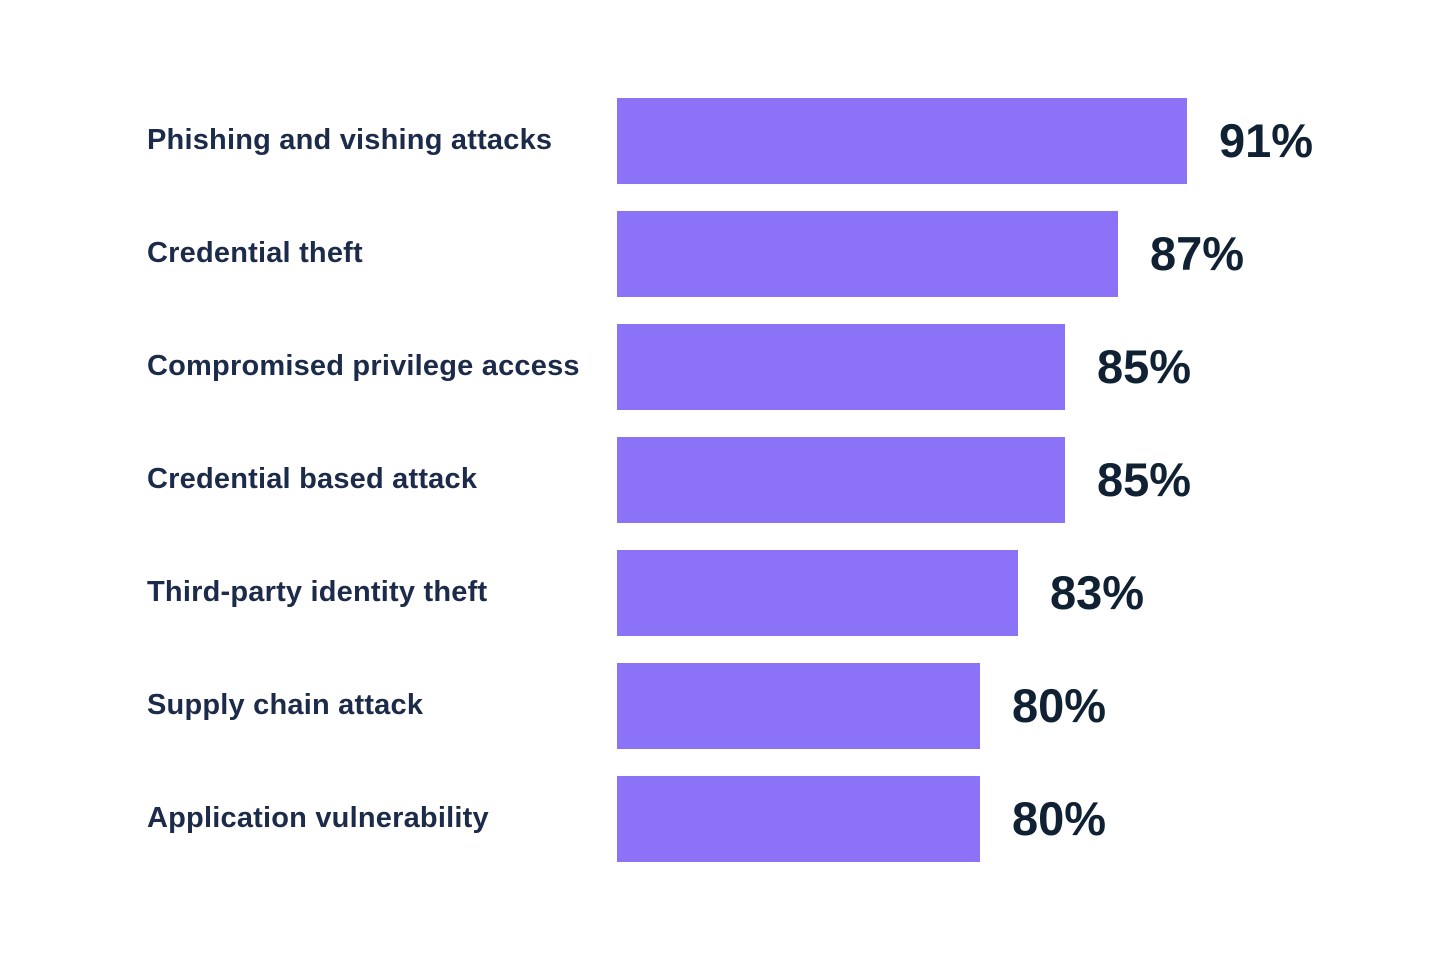  I want to click on category-label: Credential based attack, so click(312, 479).